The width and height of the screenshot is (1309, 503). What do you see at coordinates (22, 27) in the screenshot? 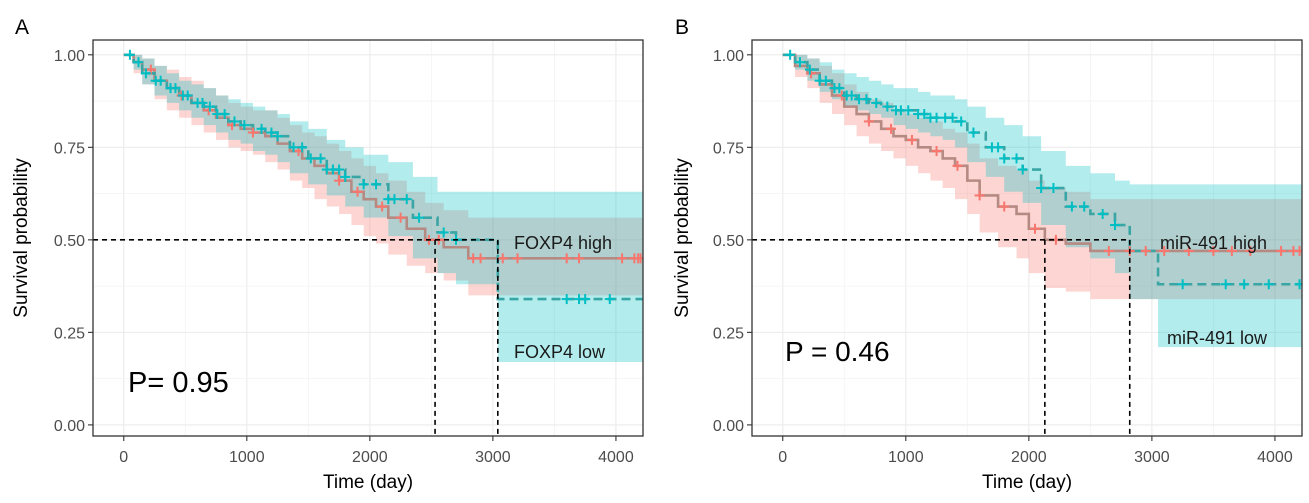
I see `panel-label: A` at bounding box center [22, 27].